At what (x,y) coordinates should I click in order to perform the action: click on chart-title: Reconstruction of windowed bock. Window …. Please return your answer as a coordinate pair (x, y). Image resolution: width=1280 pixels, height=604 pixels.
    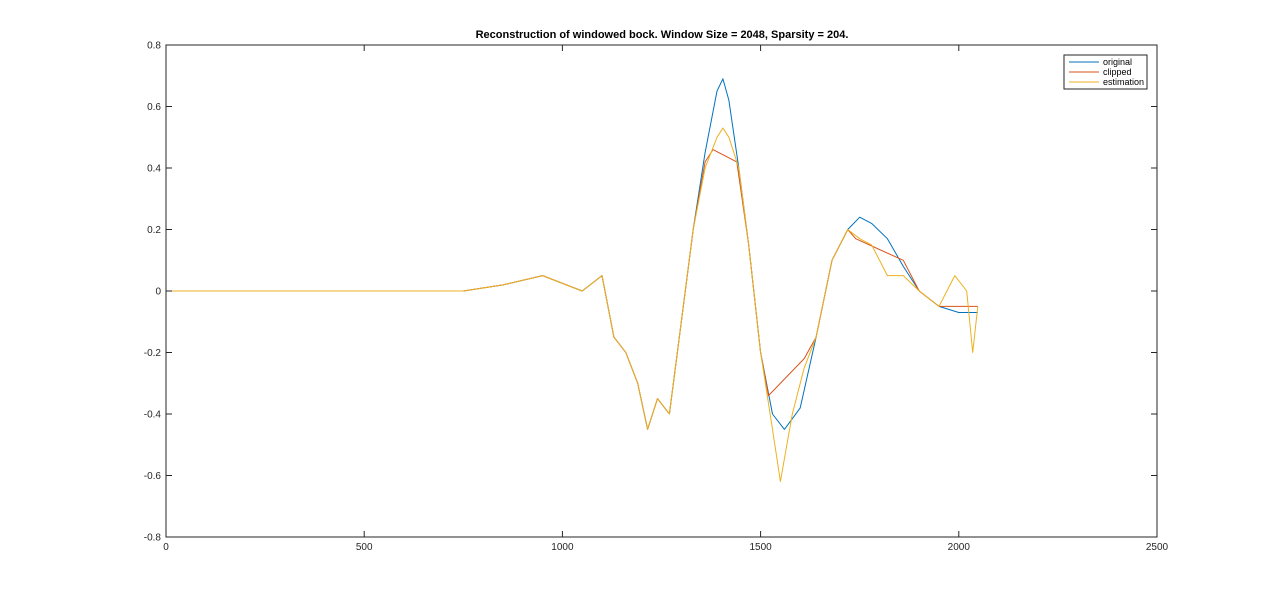
    Looking at the image, I should click on (662, 35).